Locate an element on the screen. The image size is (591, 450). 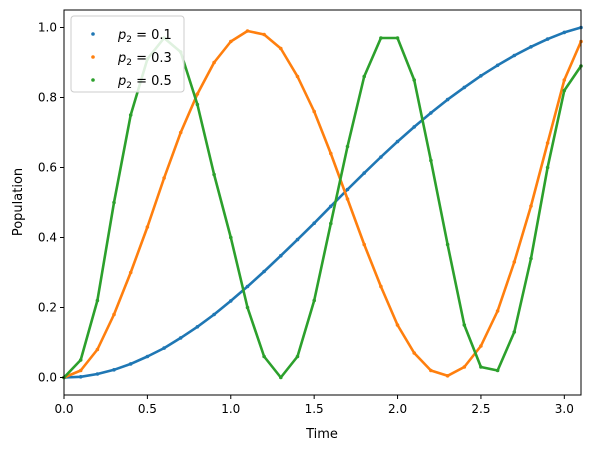
x-tick-label: 0.5 is located at coordinates (147, 409).